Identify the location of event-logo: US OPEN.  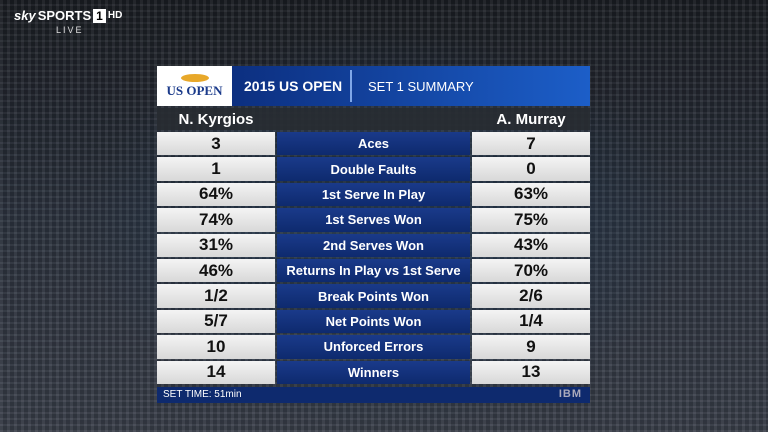
(194, 86).